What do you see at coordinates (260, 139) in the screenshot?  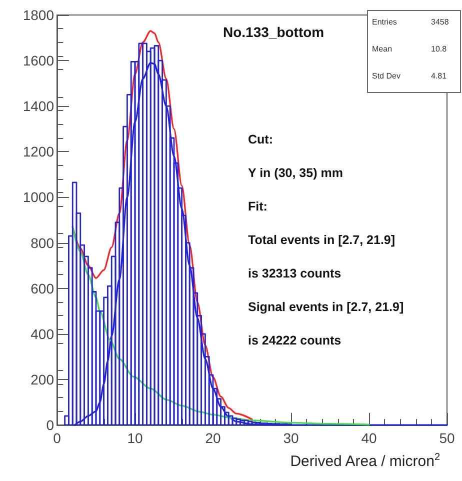 I see `annotation: Cut:` at bounding box center [260, 139].